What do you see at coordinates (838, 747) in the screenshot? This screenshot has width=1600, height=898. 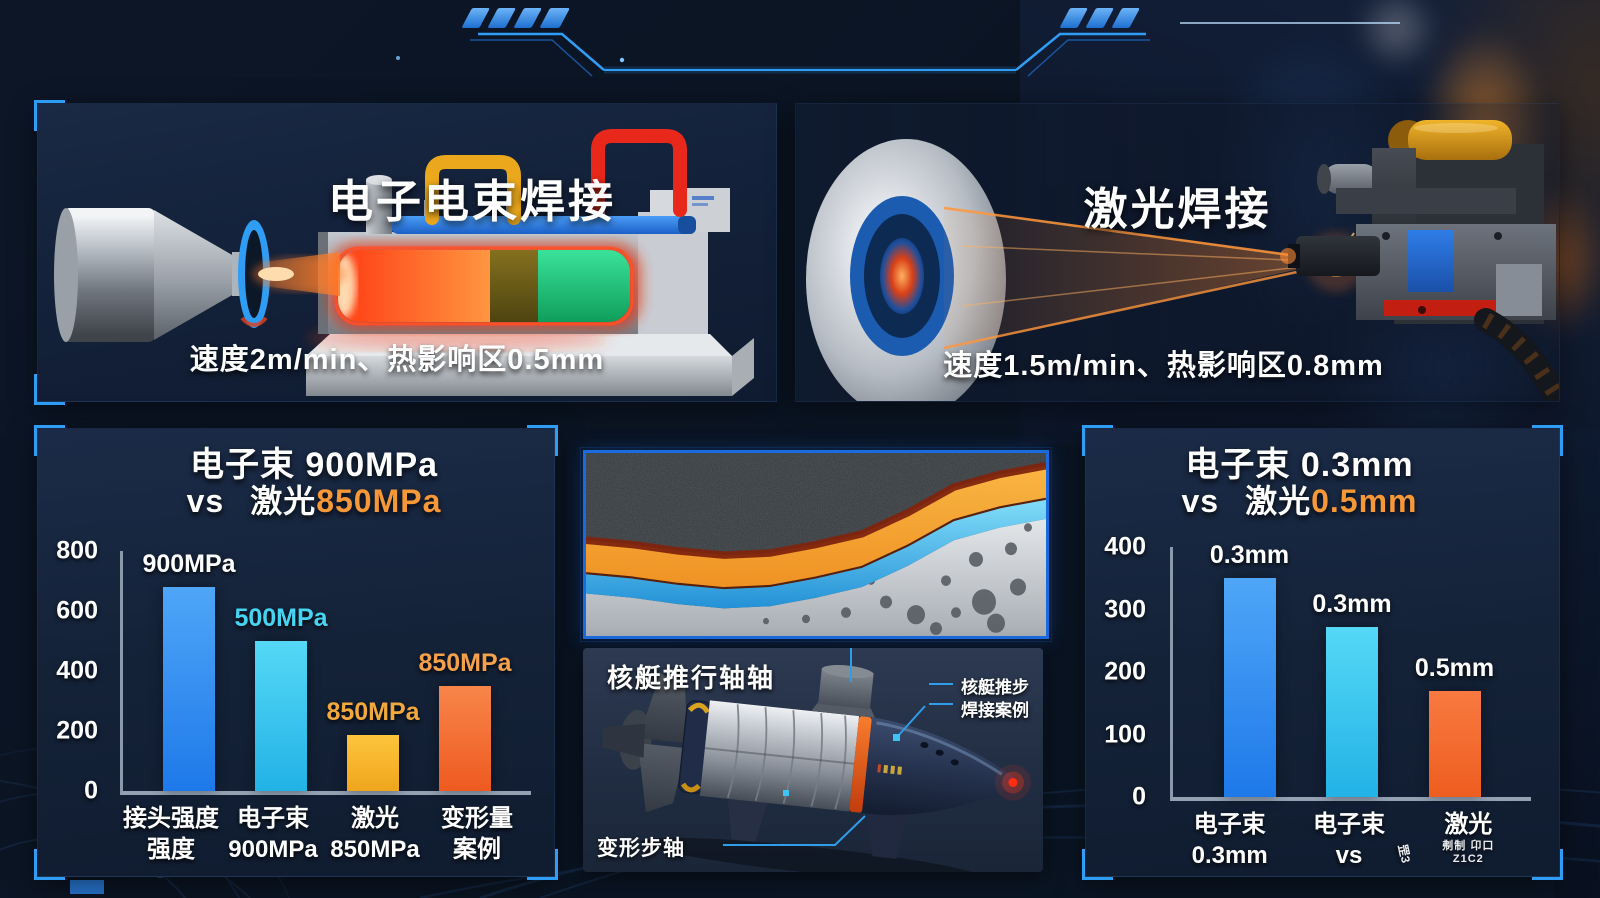 I see `callout-lines` at bounding box center [838, 747].